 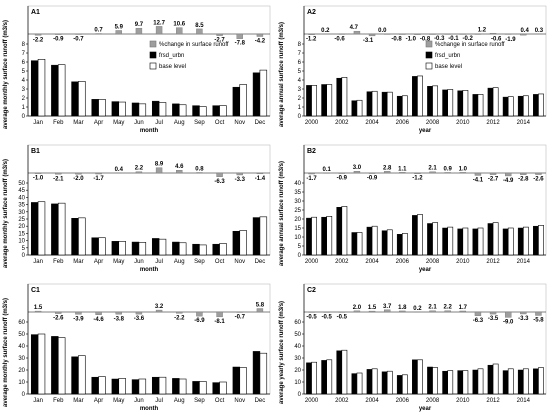 I want to click on y-tick-label: 40, so click(x=21, y=198).